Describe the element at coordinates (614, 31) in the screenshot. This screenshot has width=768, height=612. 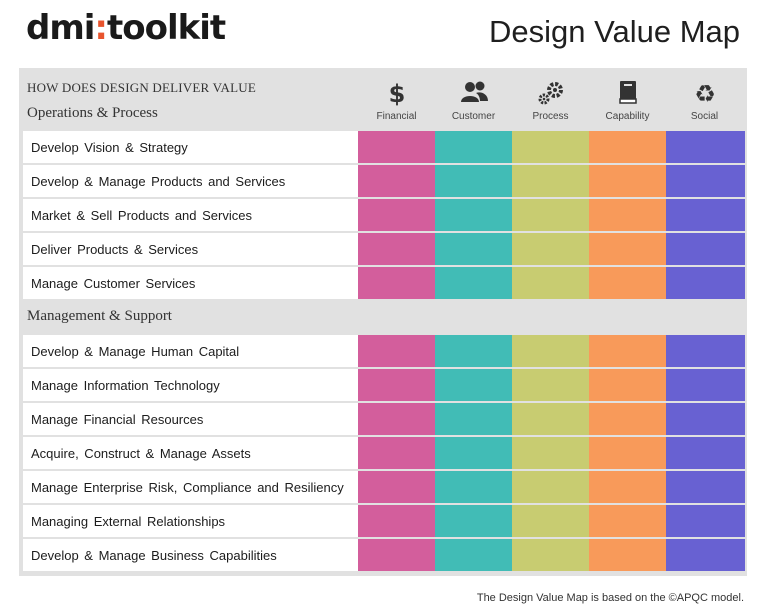
I see `page-title: Design Value Map` at that location.